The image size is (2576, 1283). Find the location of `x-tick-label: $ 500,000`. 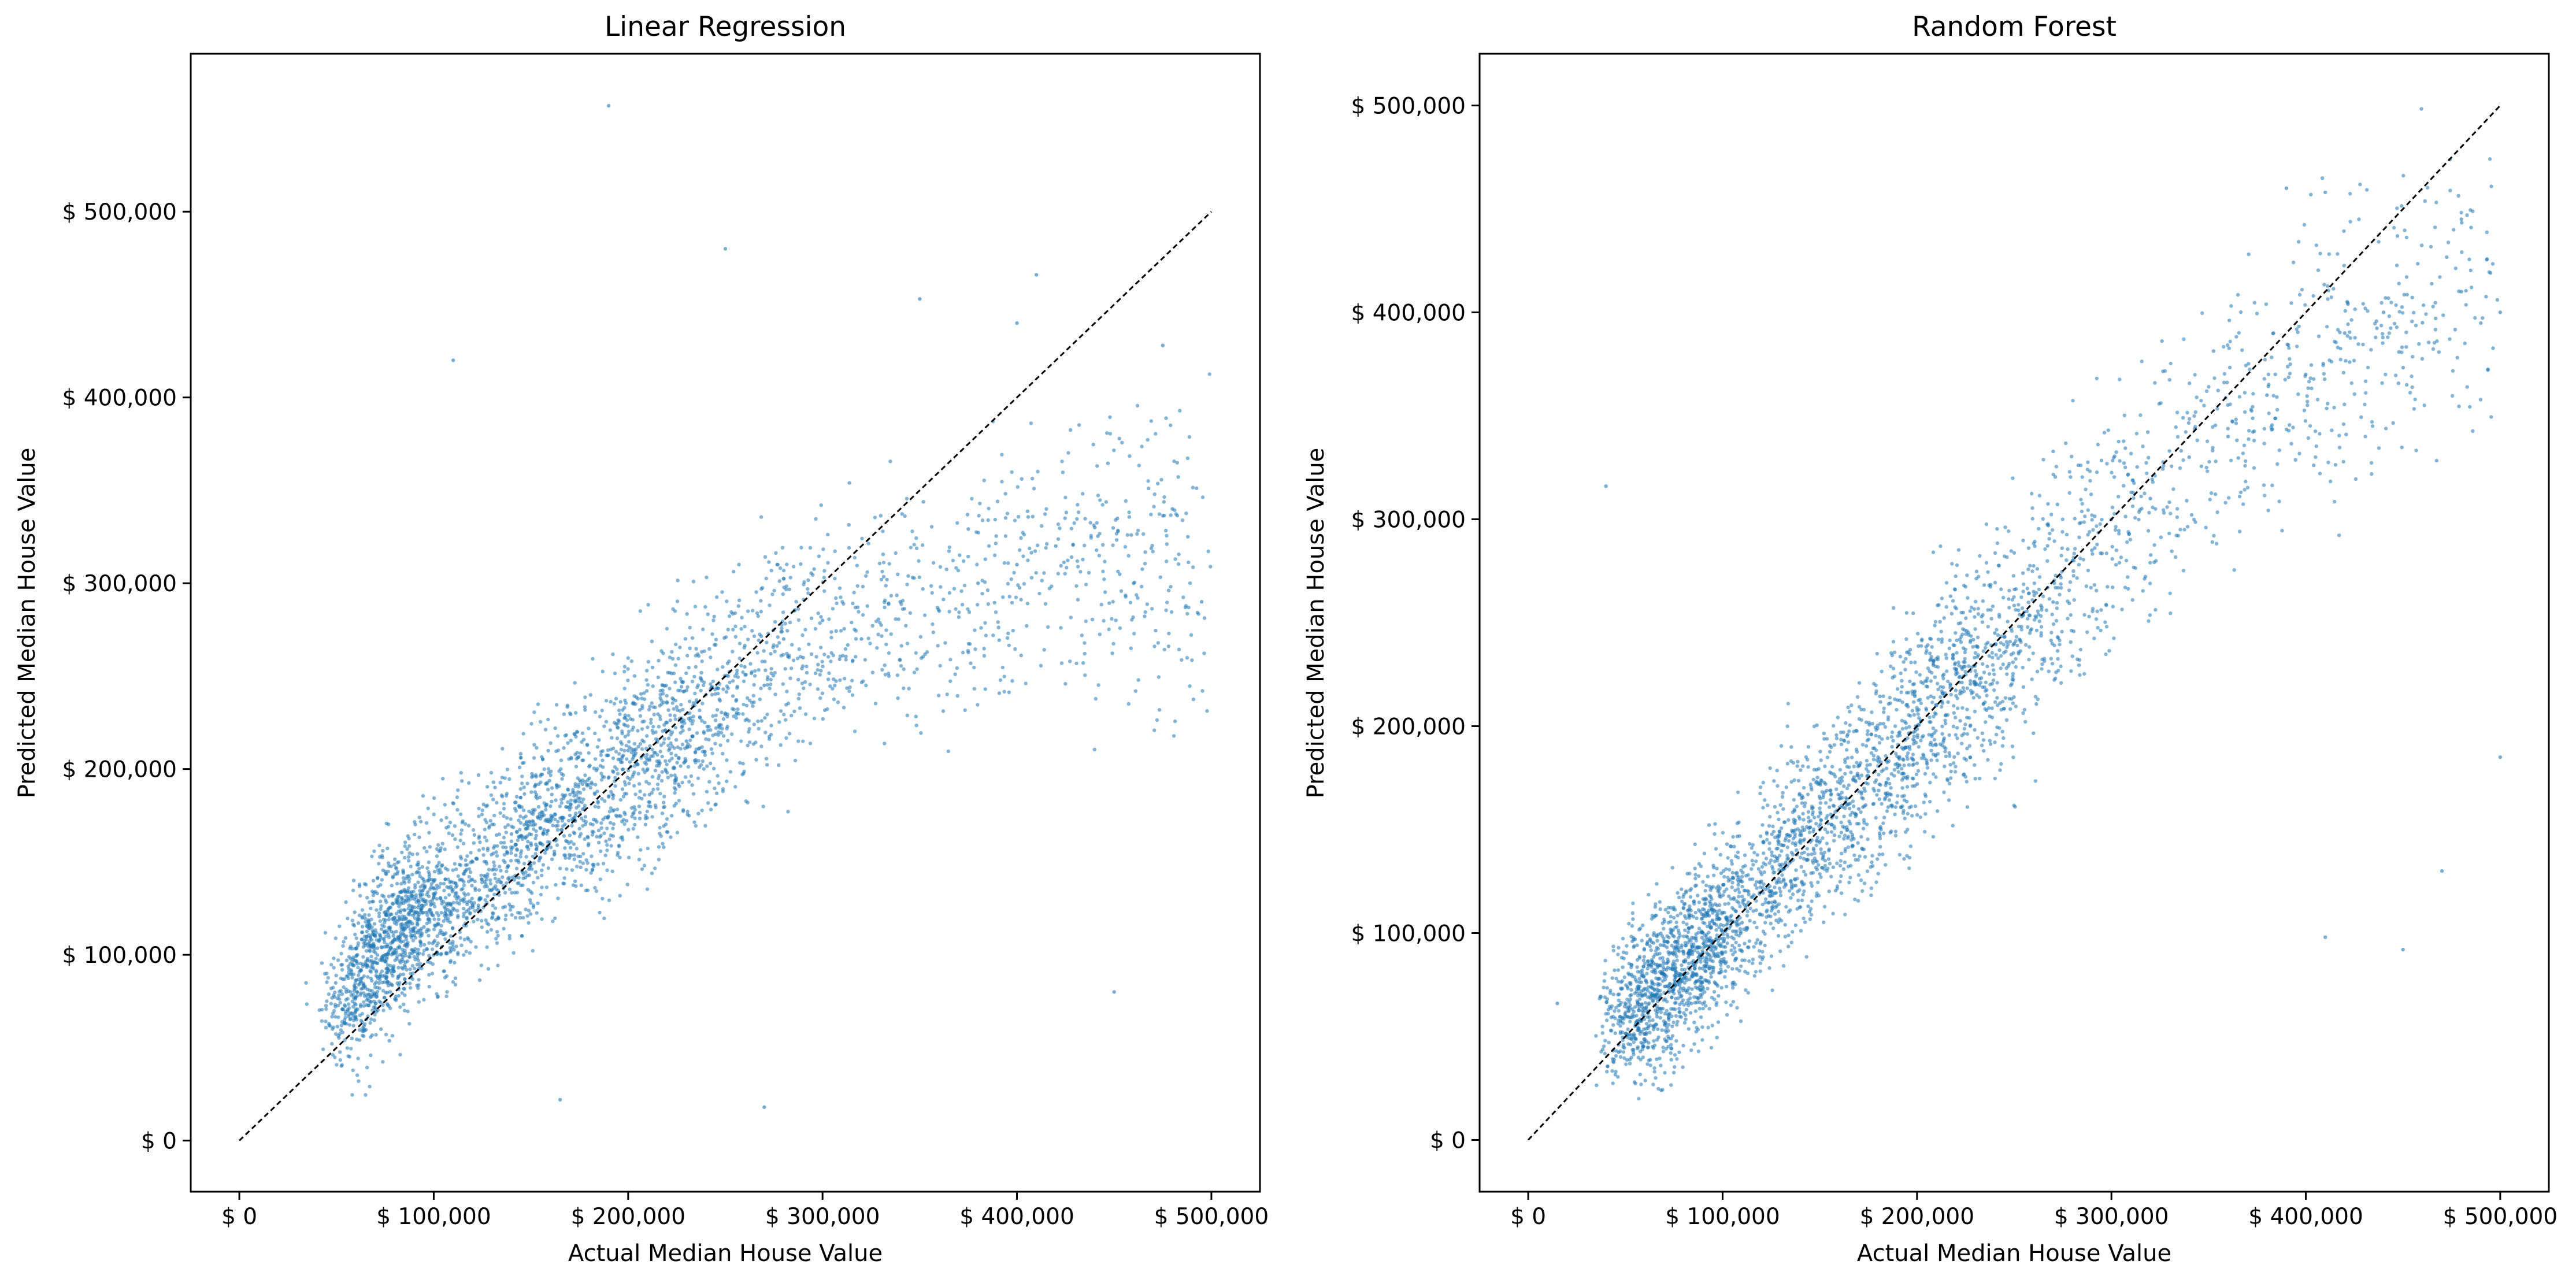

x-tick-label: $ 500,000 is located at coordinates (1211, 1217).